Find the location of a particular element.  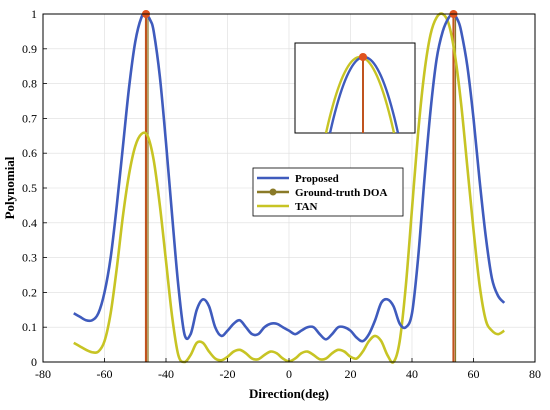

inset-content is located at coordinates (362, 93).